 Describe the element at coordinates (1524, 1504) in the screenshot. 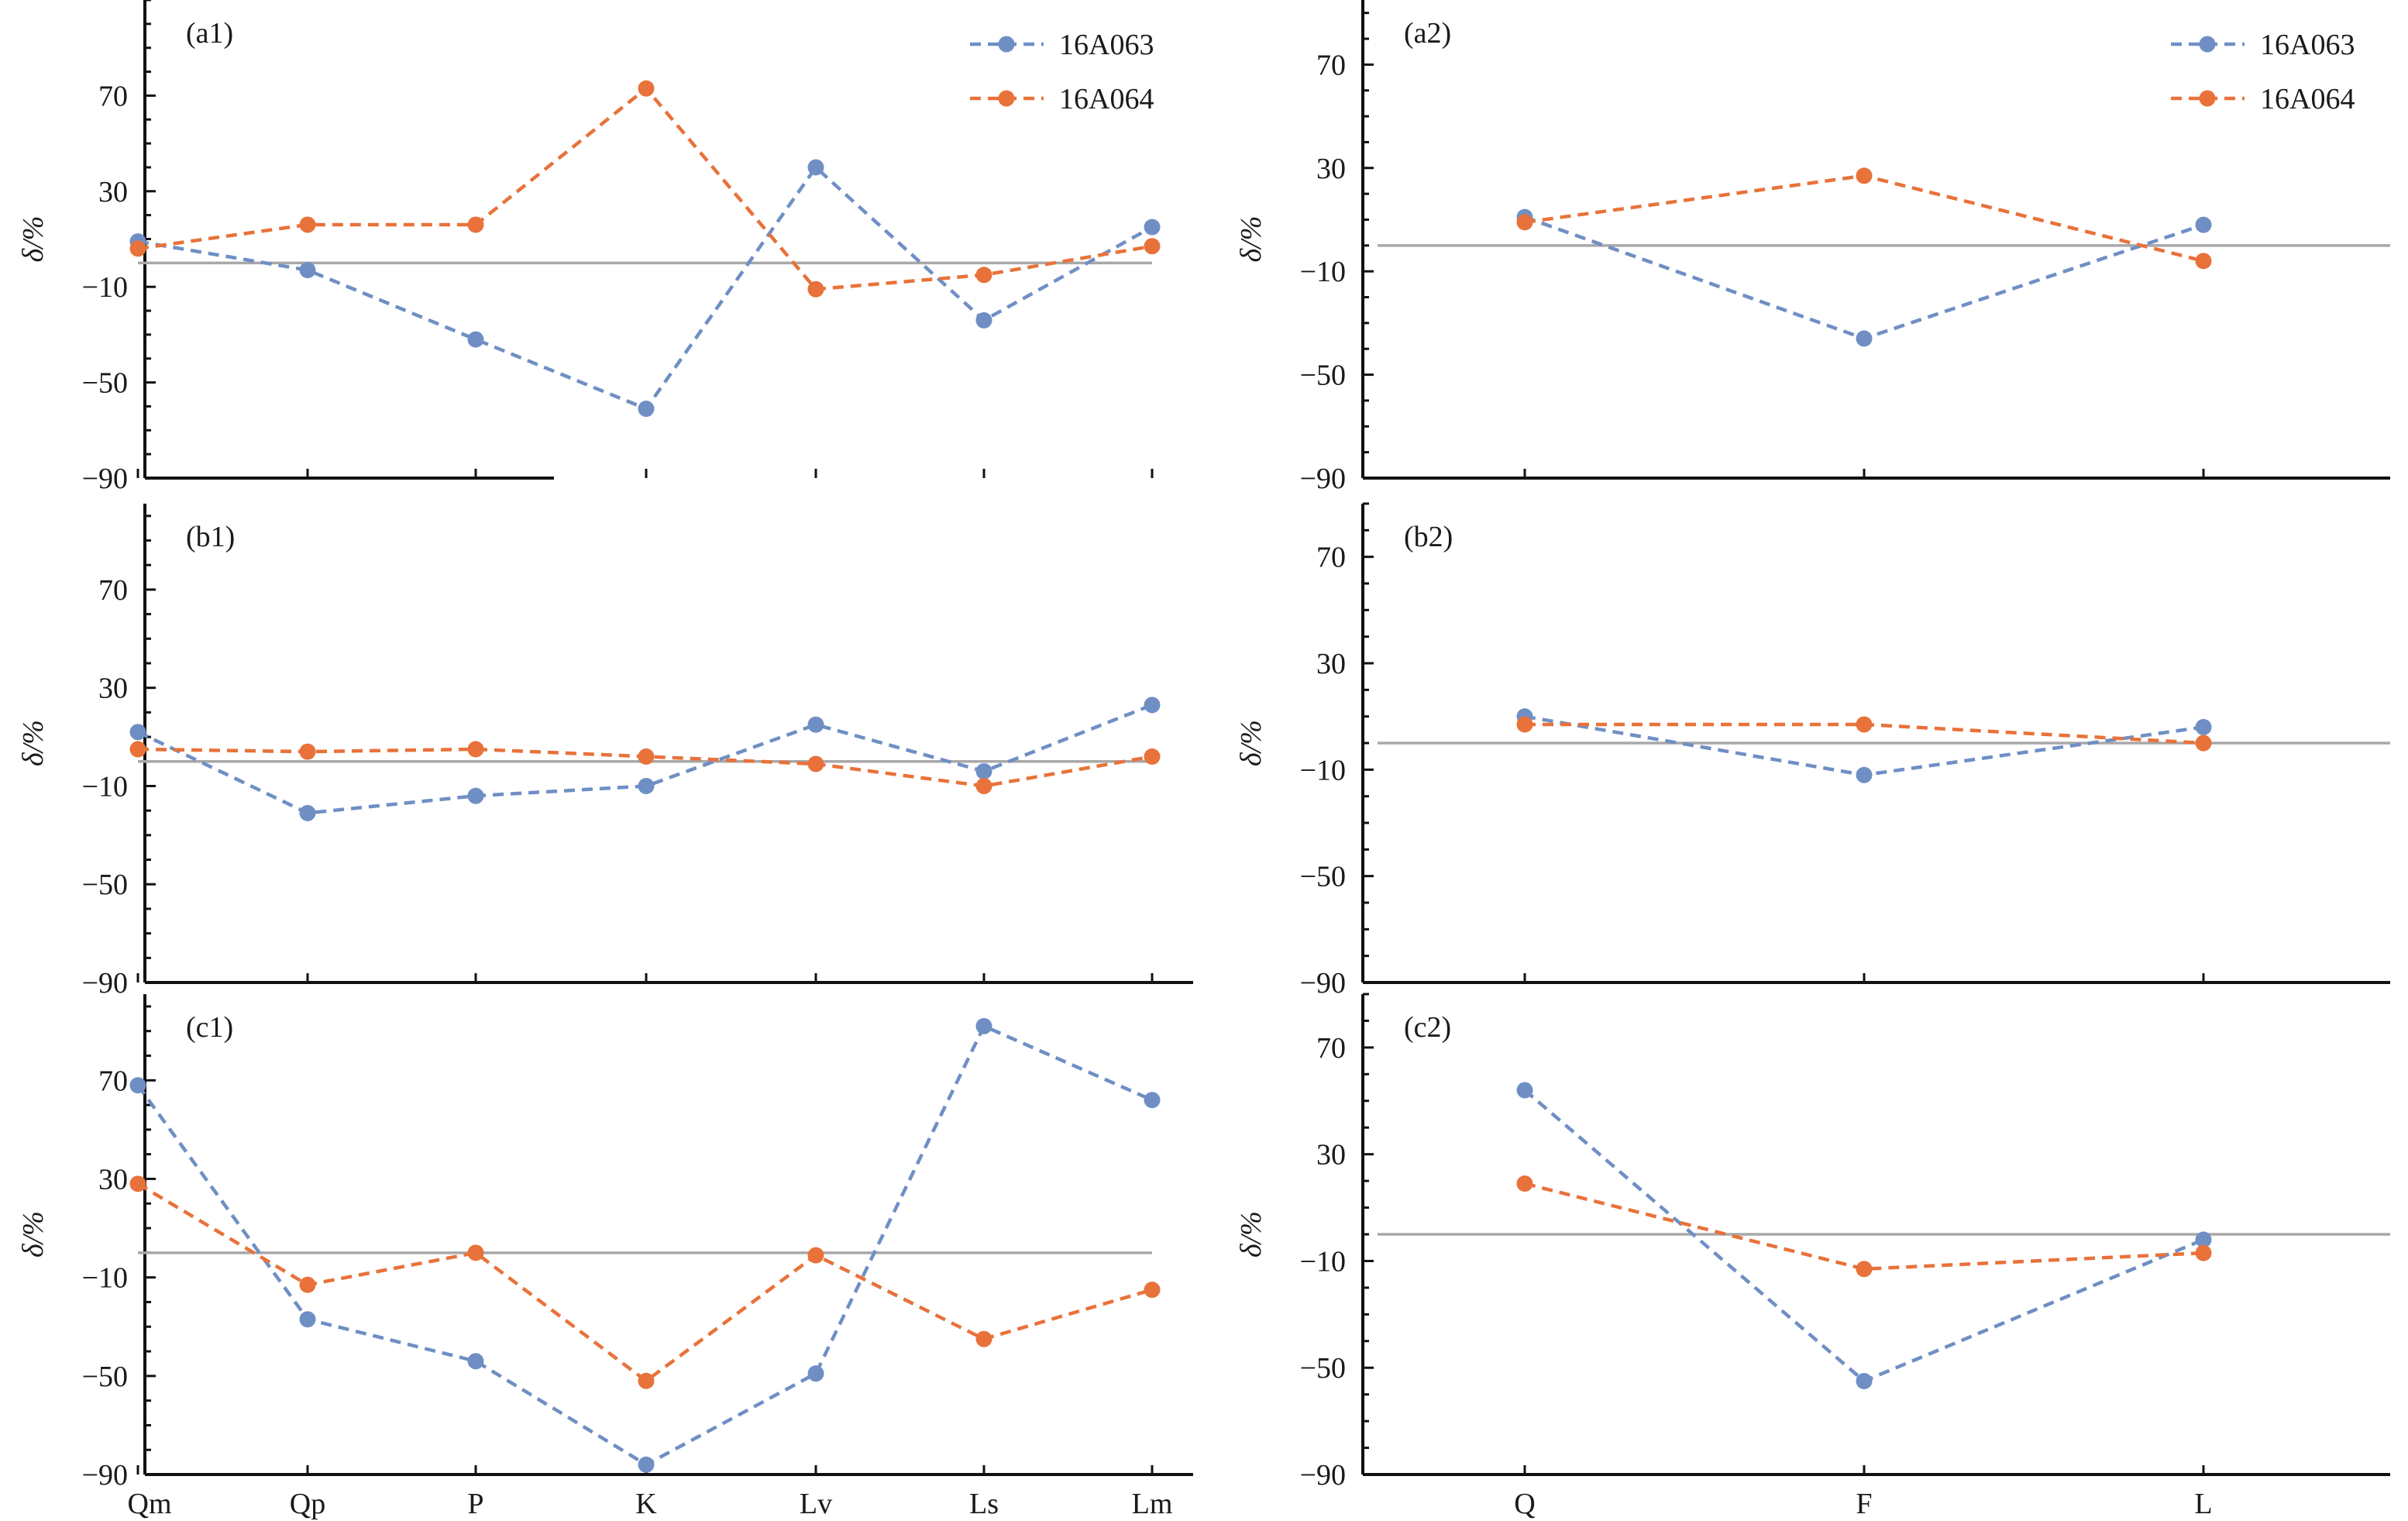

I see `x-tick-label: Q` at that location.